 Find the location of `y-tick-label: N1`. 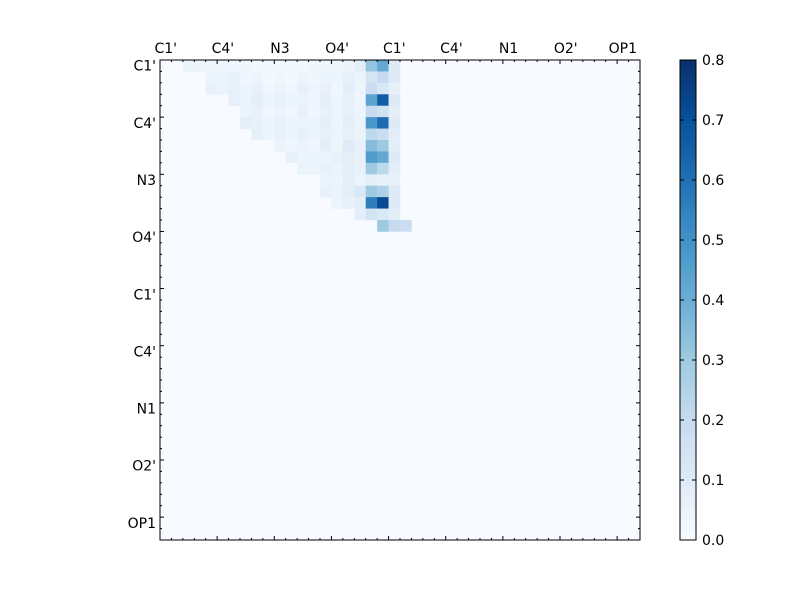

y-tick-label: N1 is located at coordinates (146, 410).